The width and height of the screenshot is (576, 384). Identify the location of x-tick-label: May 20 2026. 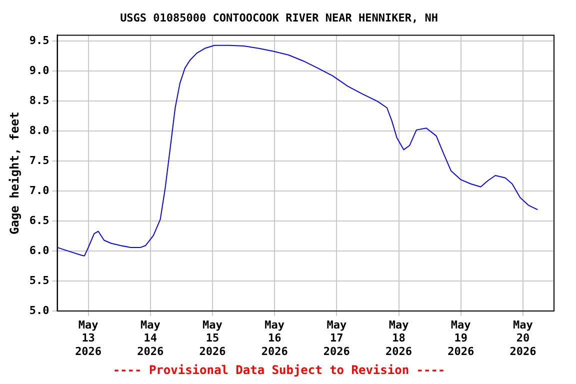
(523, 338).